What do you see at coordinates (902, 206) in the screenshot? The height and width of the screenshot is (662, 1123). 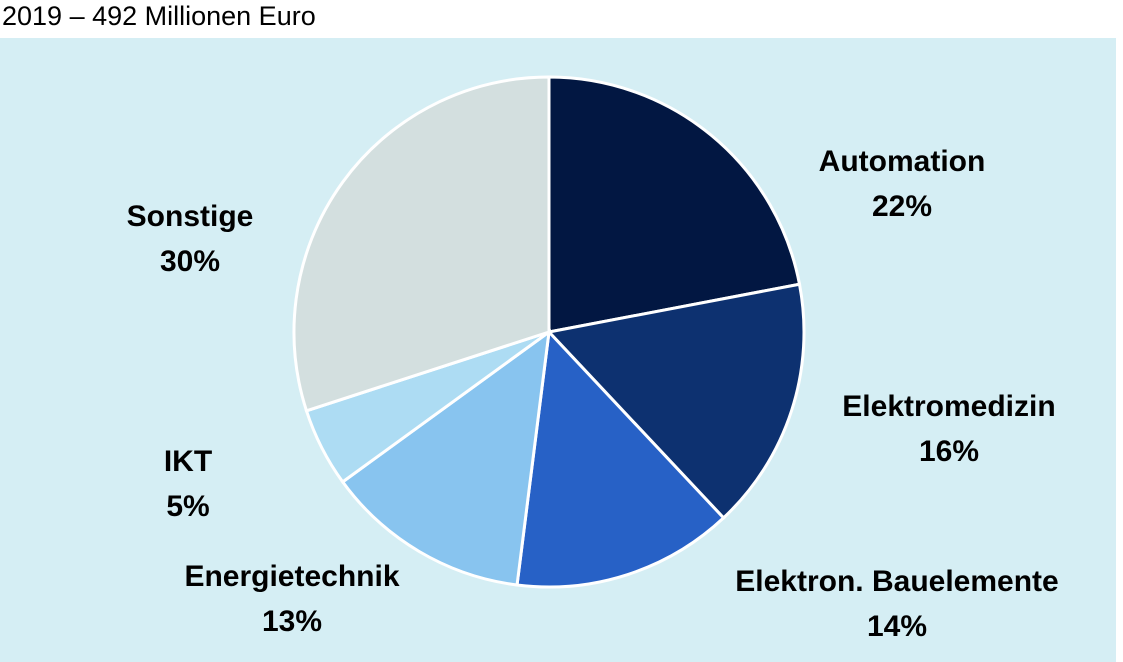 I see `slice-value-label: 22%` at bounding box center [902, 206].